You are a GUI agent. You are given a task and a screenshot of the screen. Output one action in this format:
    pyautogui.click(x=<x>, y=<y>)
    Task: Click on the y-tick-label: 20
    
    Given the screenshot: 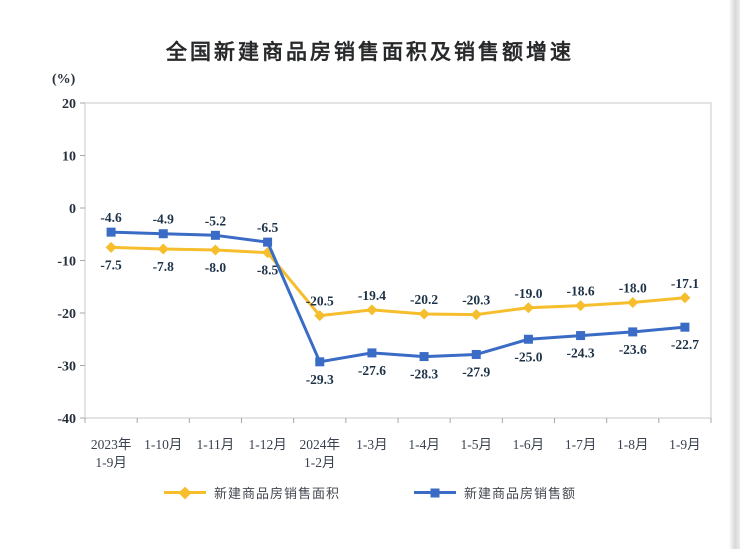 What is the action you would take?
    pyautogui.click(x=69, y=104)
    